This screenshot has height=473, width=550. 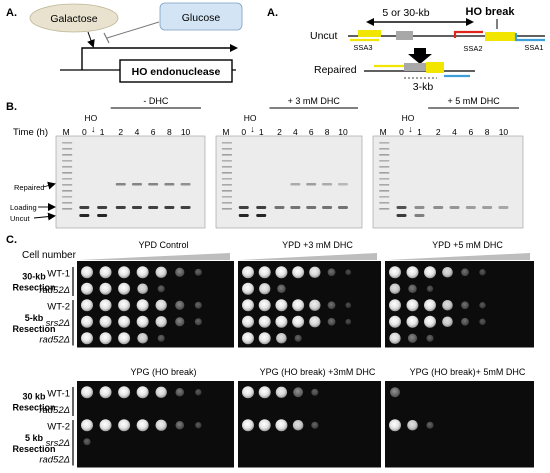 I want to click on repaired-label: Repaired, so click(x=335, y=70).